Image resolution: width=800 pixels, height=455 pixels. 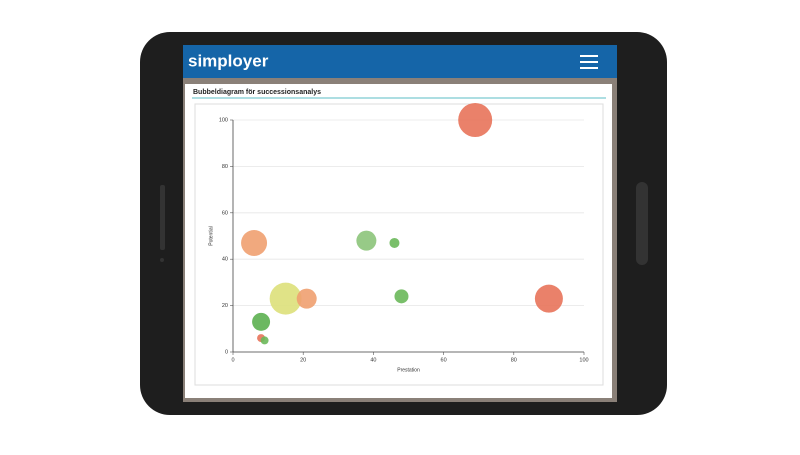 I want to click on chart-title: Bubbeldiagram för successionsanalys, so click(x=257, y=92).